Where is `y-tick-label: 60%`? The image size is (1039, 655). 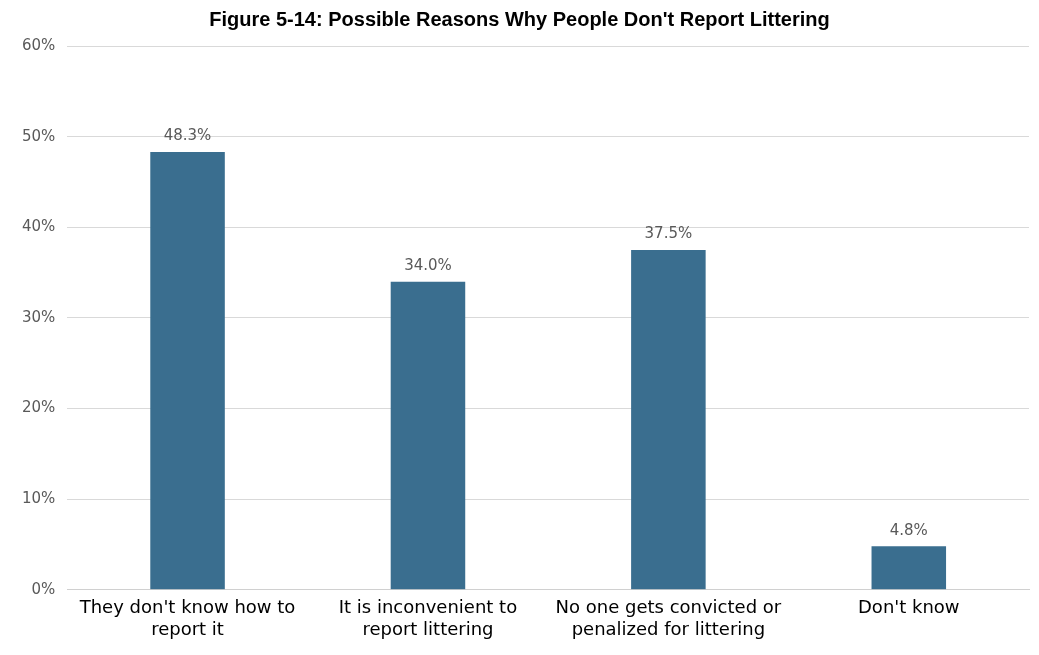
y-tick-label: 60% is located at coordinates (39, 44).